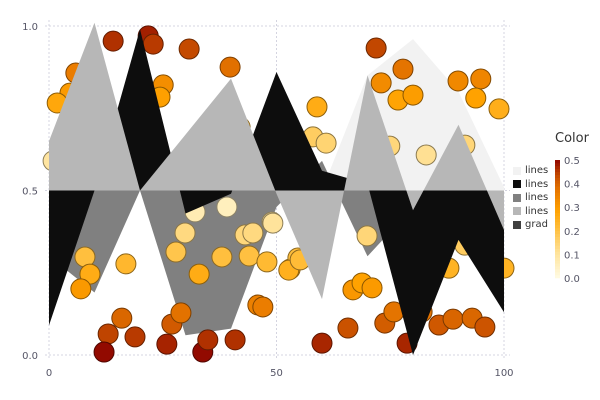  What do you see at coordinates (572, 279) in the screenshot?
I see `colorbar-tick-label: 0.0` at bounding box center [572, 279].